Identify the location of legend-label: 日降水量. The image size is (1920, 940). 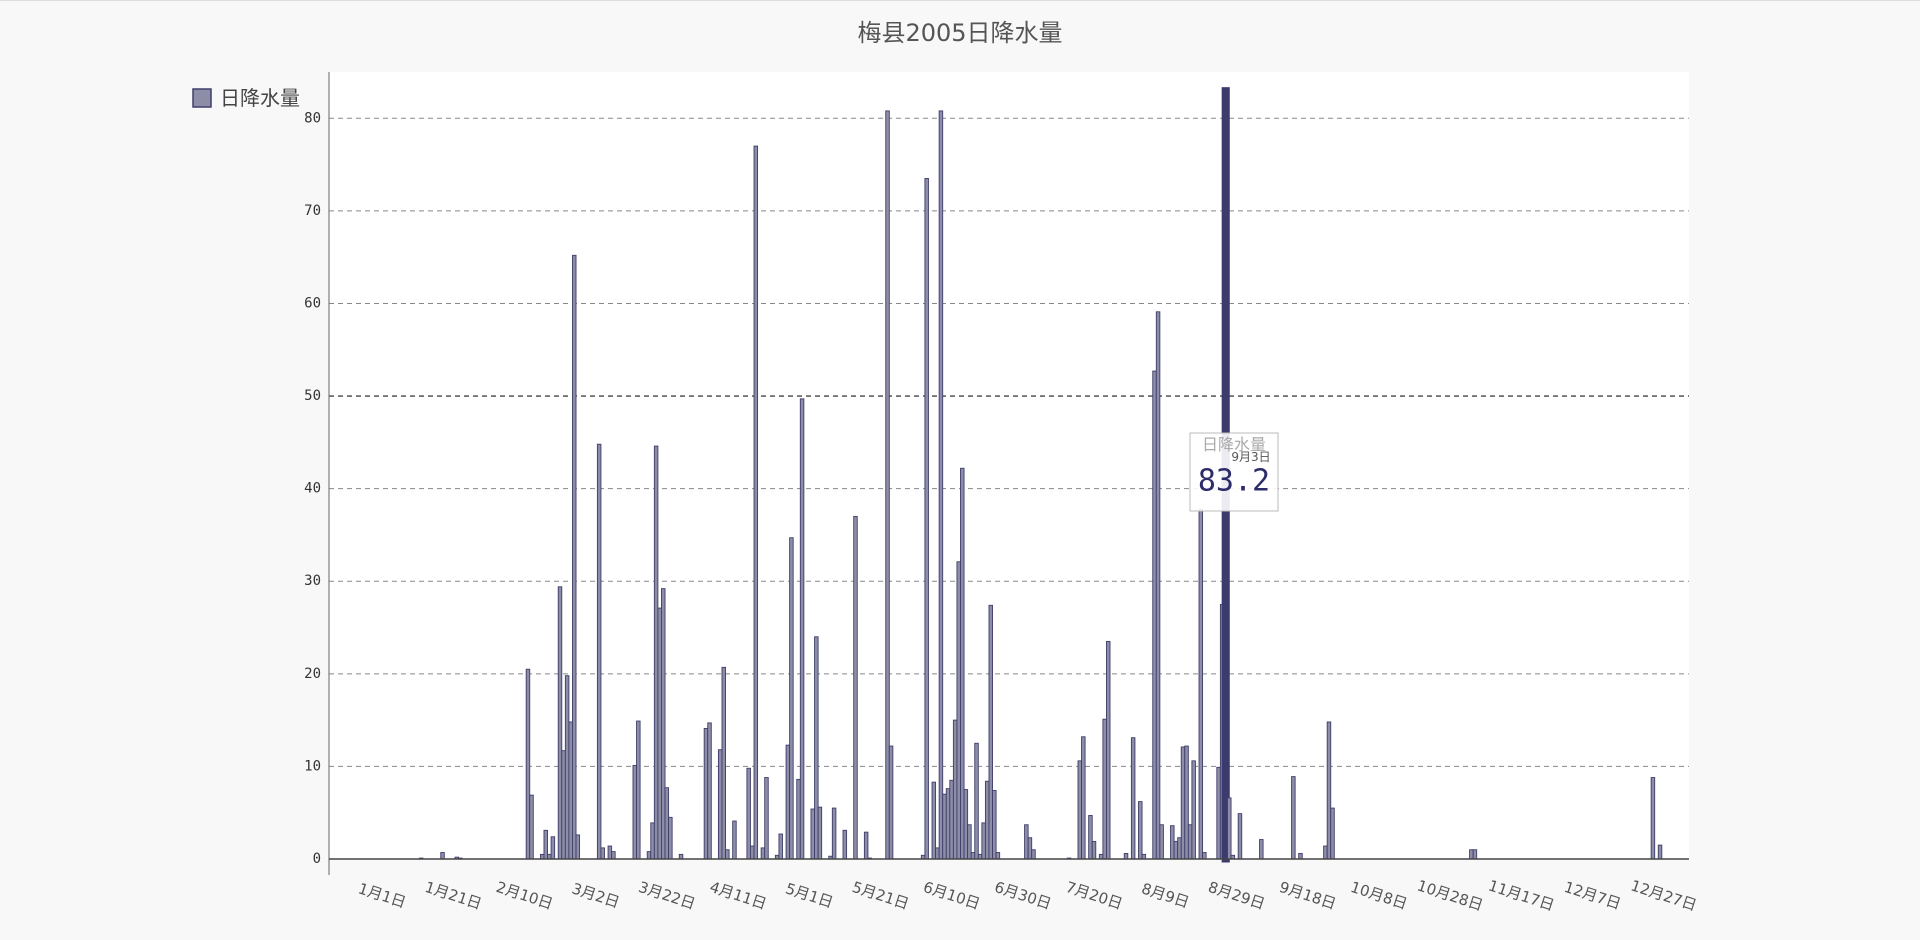
(260, 98).